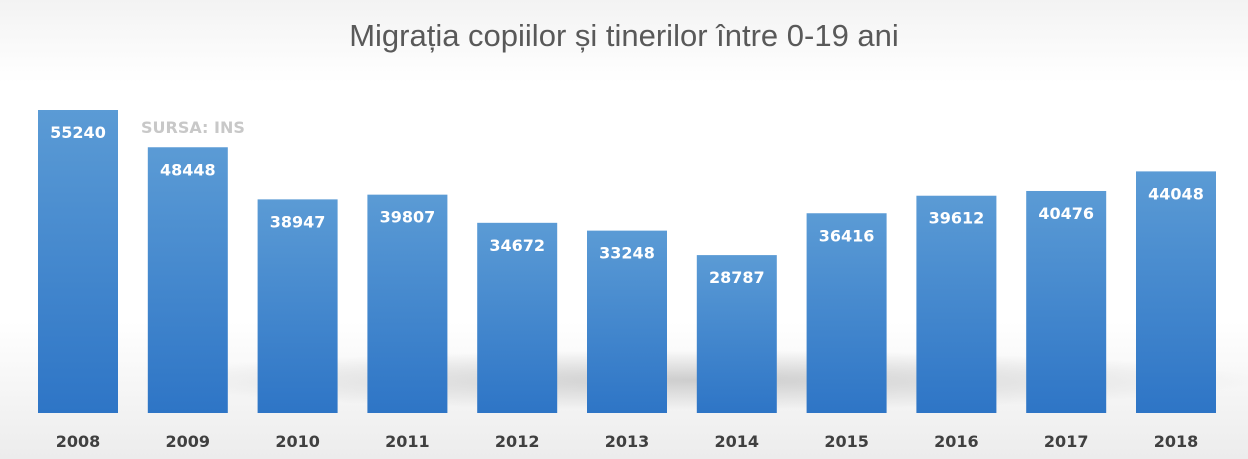  I want to click on data-label-2016: 39612, so click(957, 218).